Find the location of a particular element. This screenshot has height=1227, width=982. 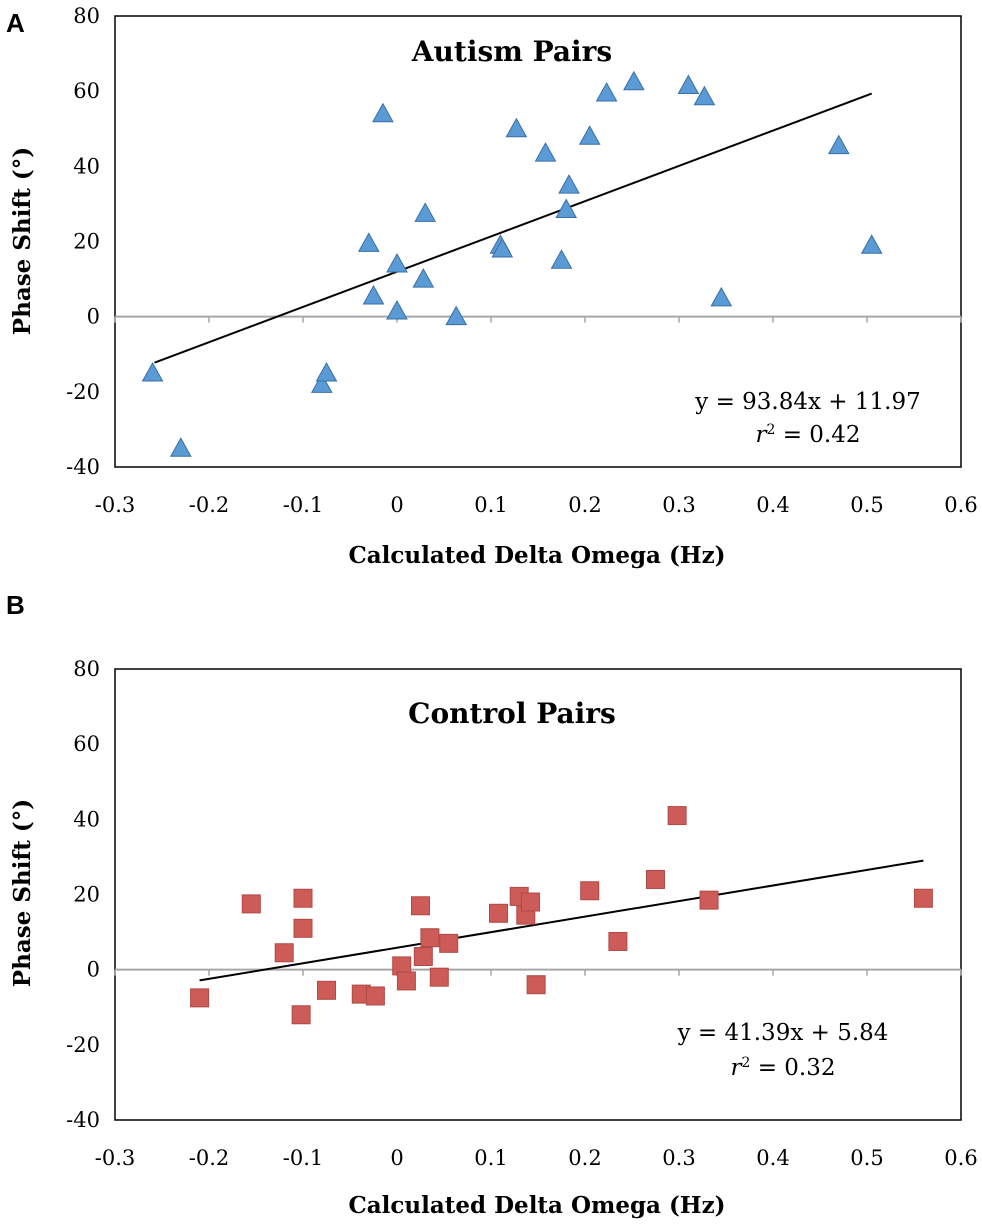

panel-b-y-axis-title: Phase Shift (°) is located at coordinates (22, 893).